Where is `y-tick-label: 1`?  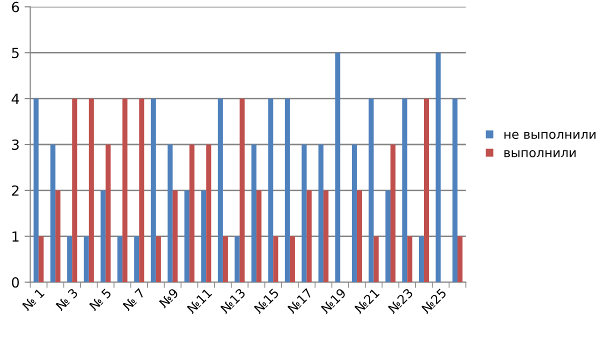 y-tick-label: 1 is located at coordinates (15, 236).